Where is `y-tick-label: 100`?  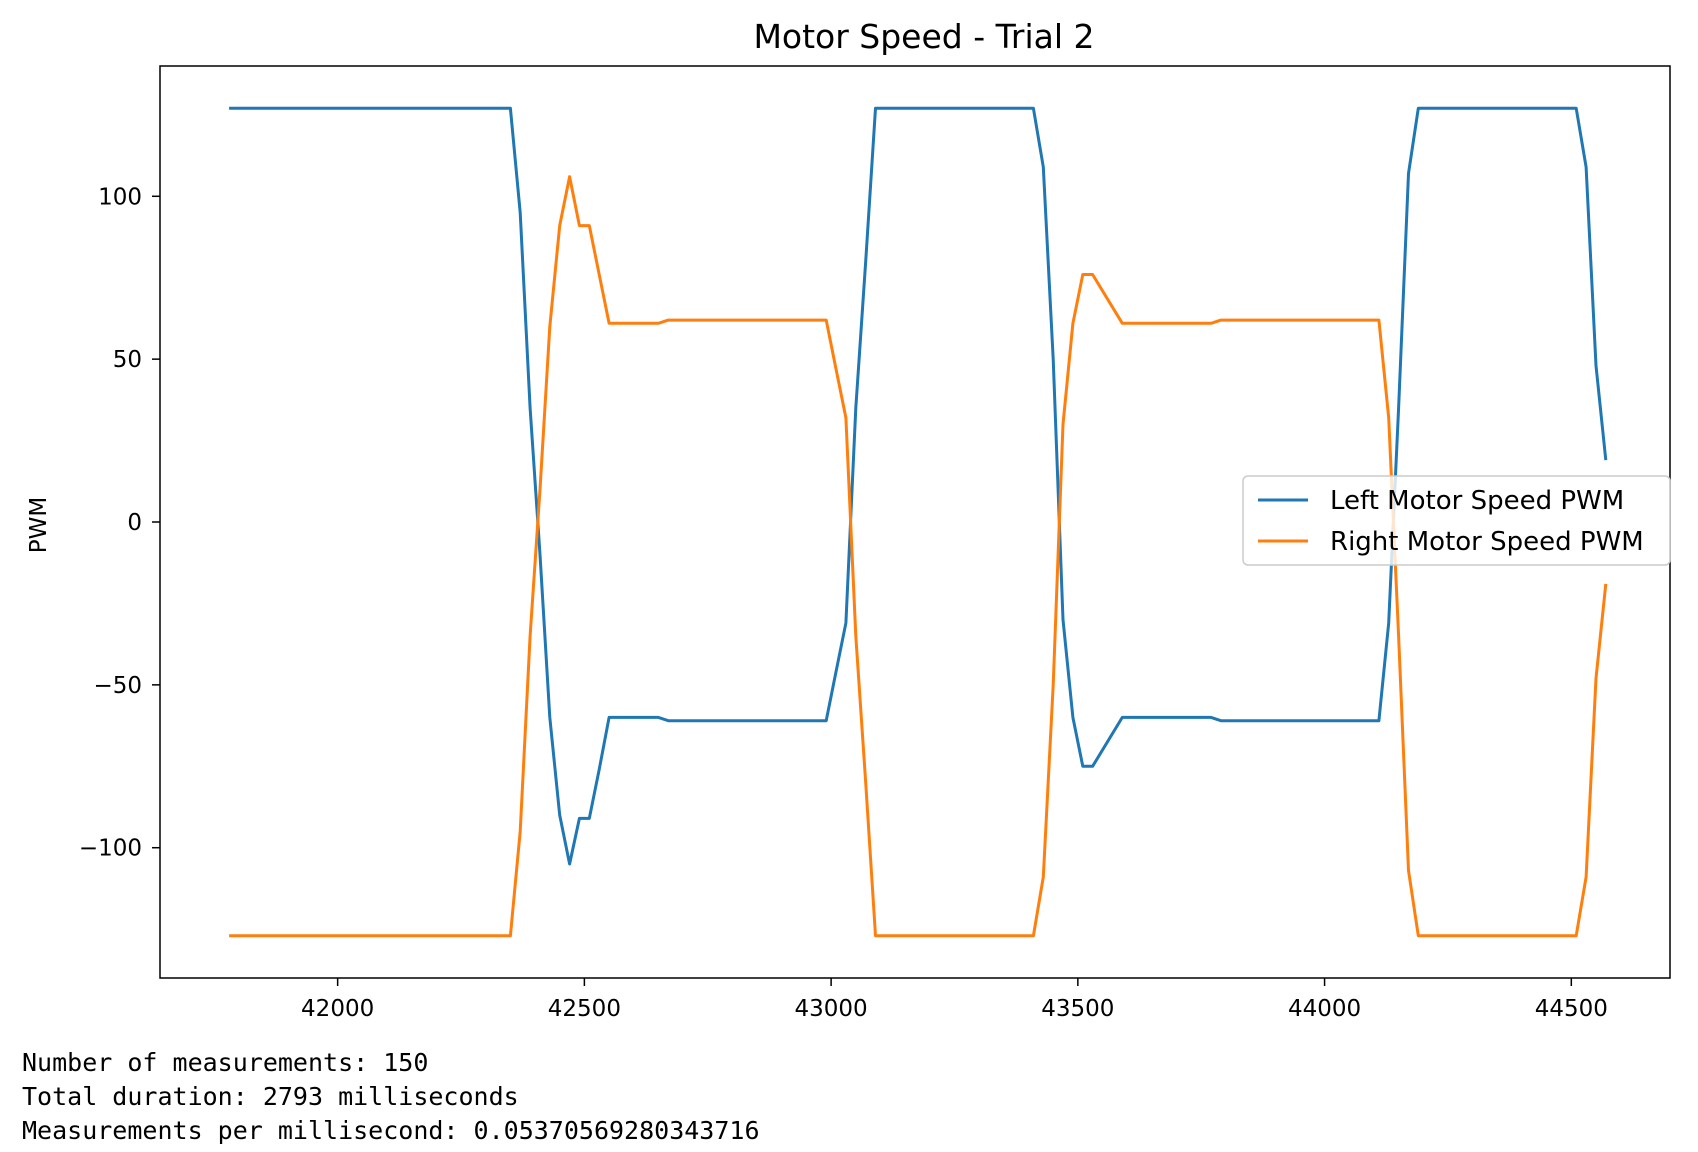 y-tick-label: 100 is located at coordinates (120, 197).